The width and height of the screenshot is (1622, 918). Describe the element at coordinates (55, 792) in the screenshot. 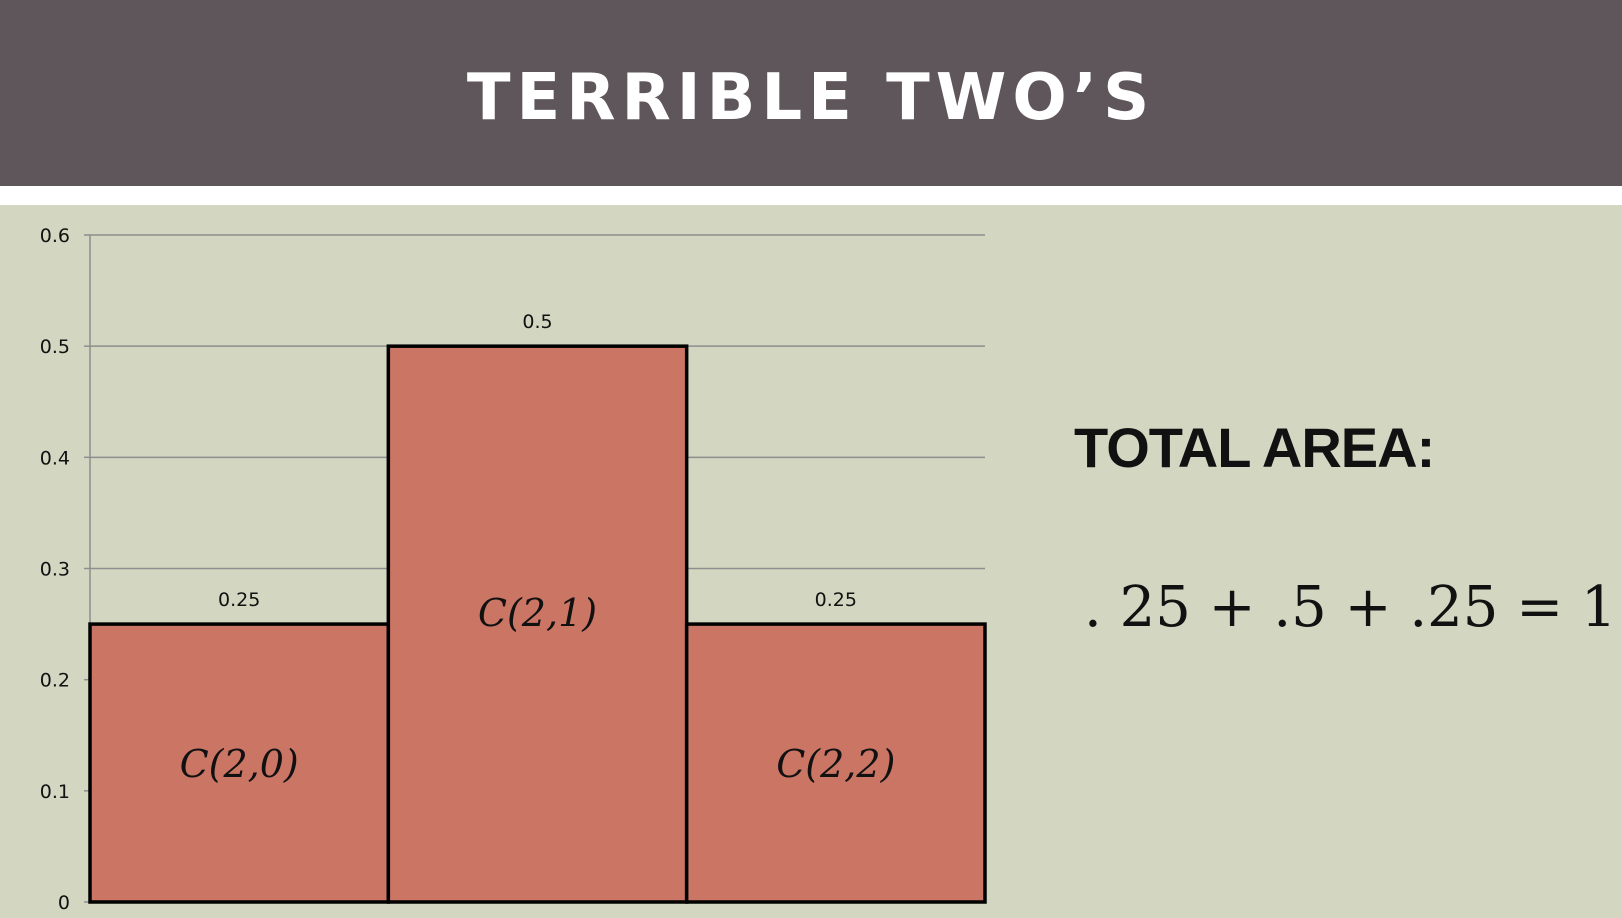

I see `y-tick-label: 0.1` at that location.